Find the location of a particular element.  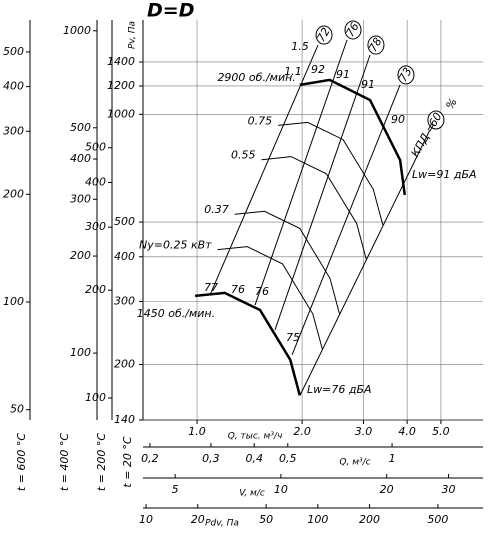

efficiency-label: 76 is located at coordinates (352, 29).